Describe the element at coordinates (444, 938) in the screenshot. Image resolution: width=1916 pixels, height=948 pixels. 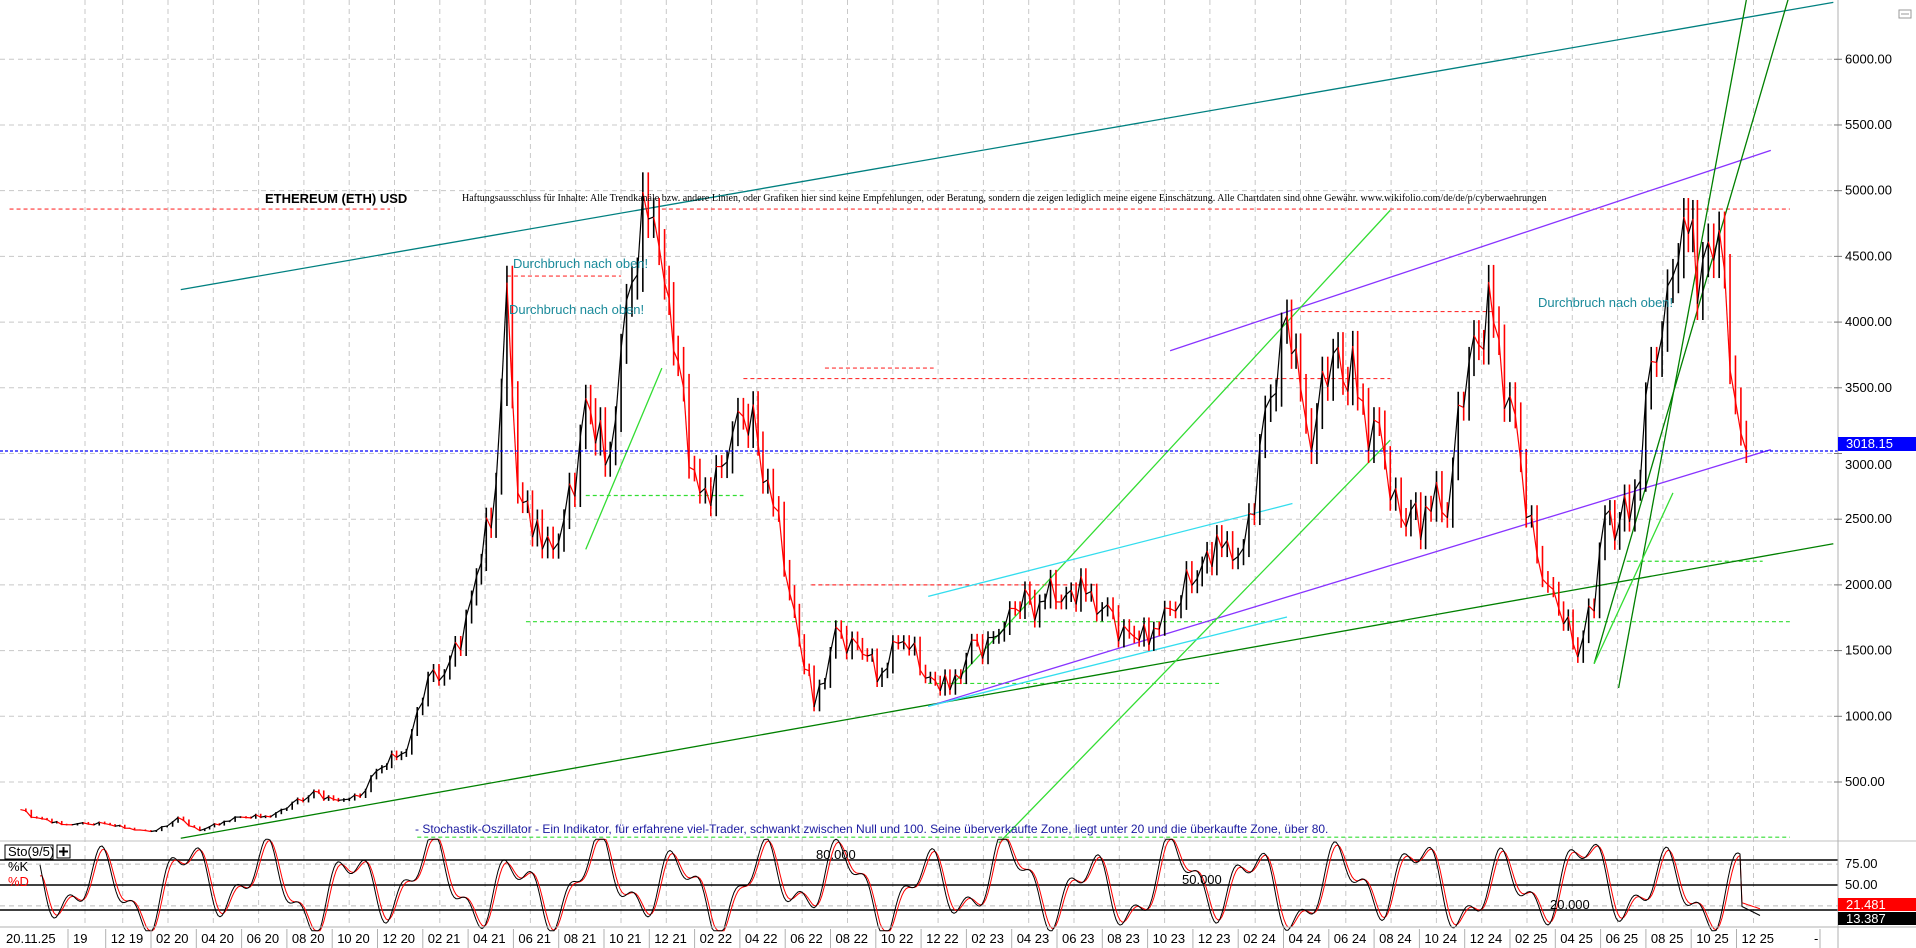
I see `x-tick-label: 02 21` at that location.